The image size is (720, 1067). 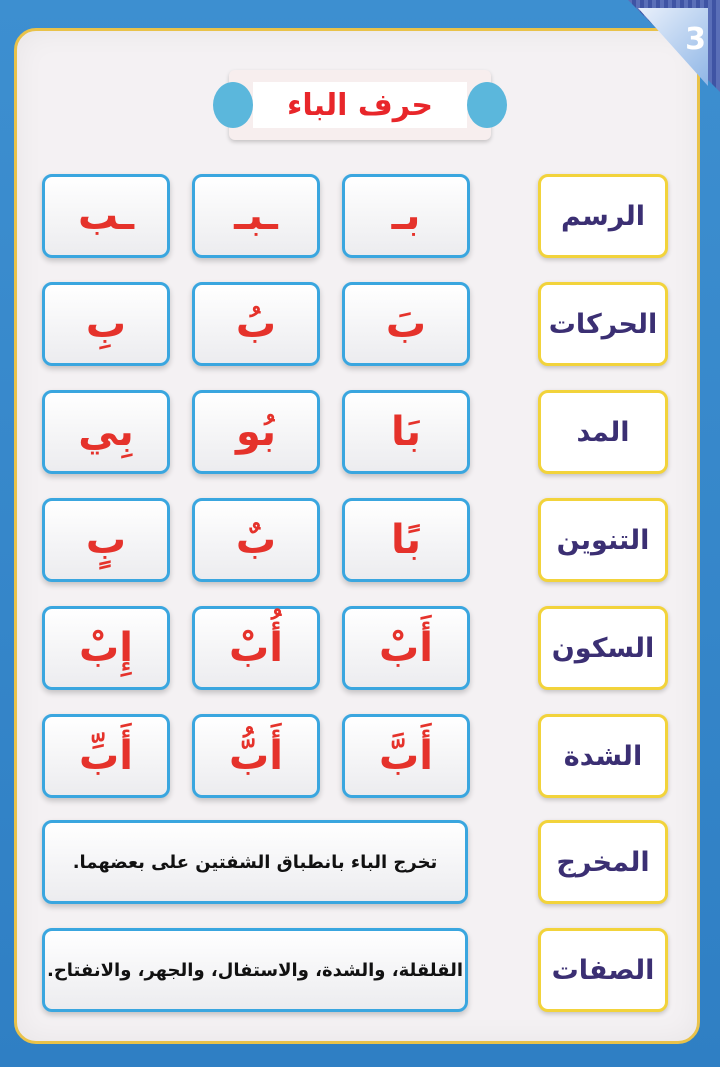 What do you see at coordinates (406, 648) in the screenshot?
I see `letter-card: أَبْ` at bounding box center [406, 648].